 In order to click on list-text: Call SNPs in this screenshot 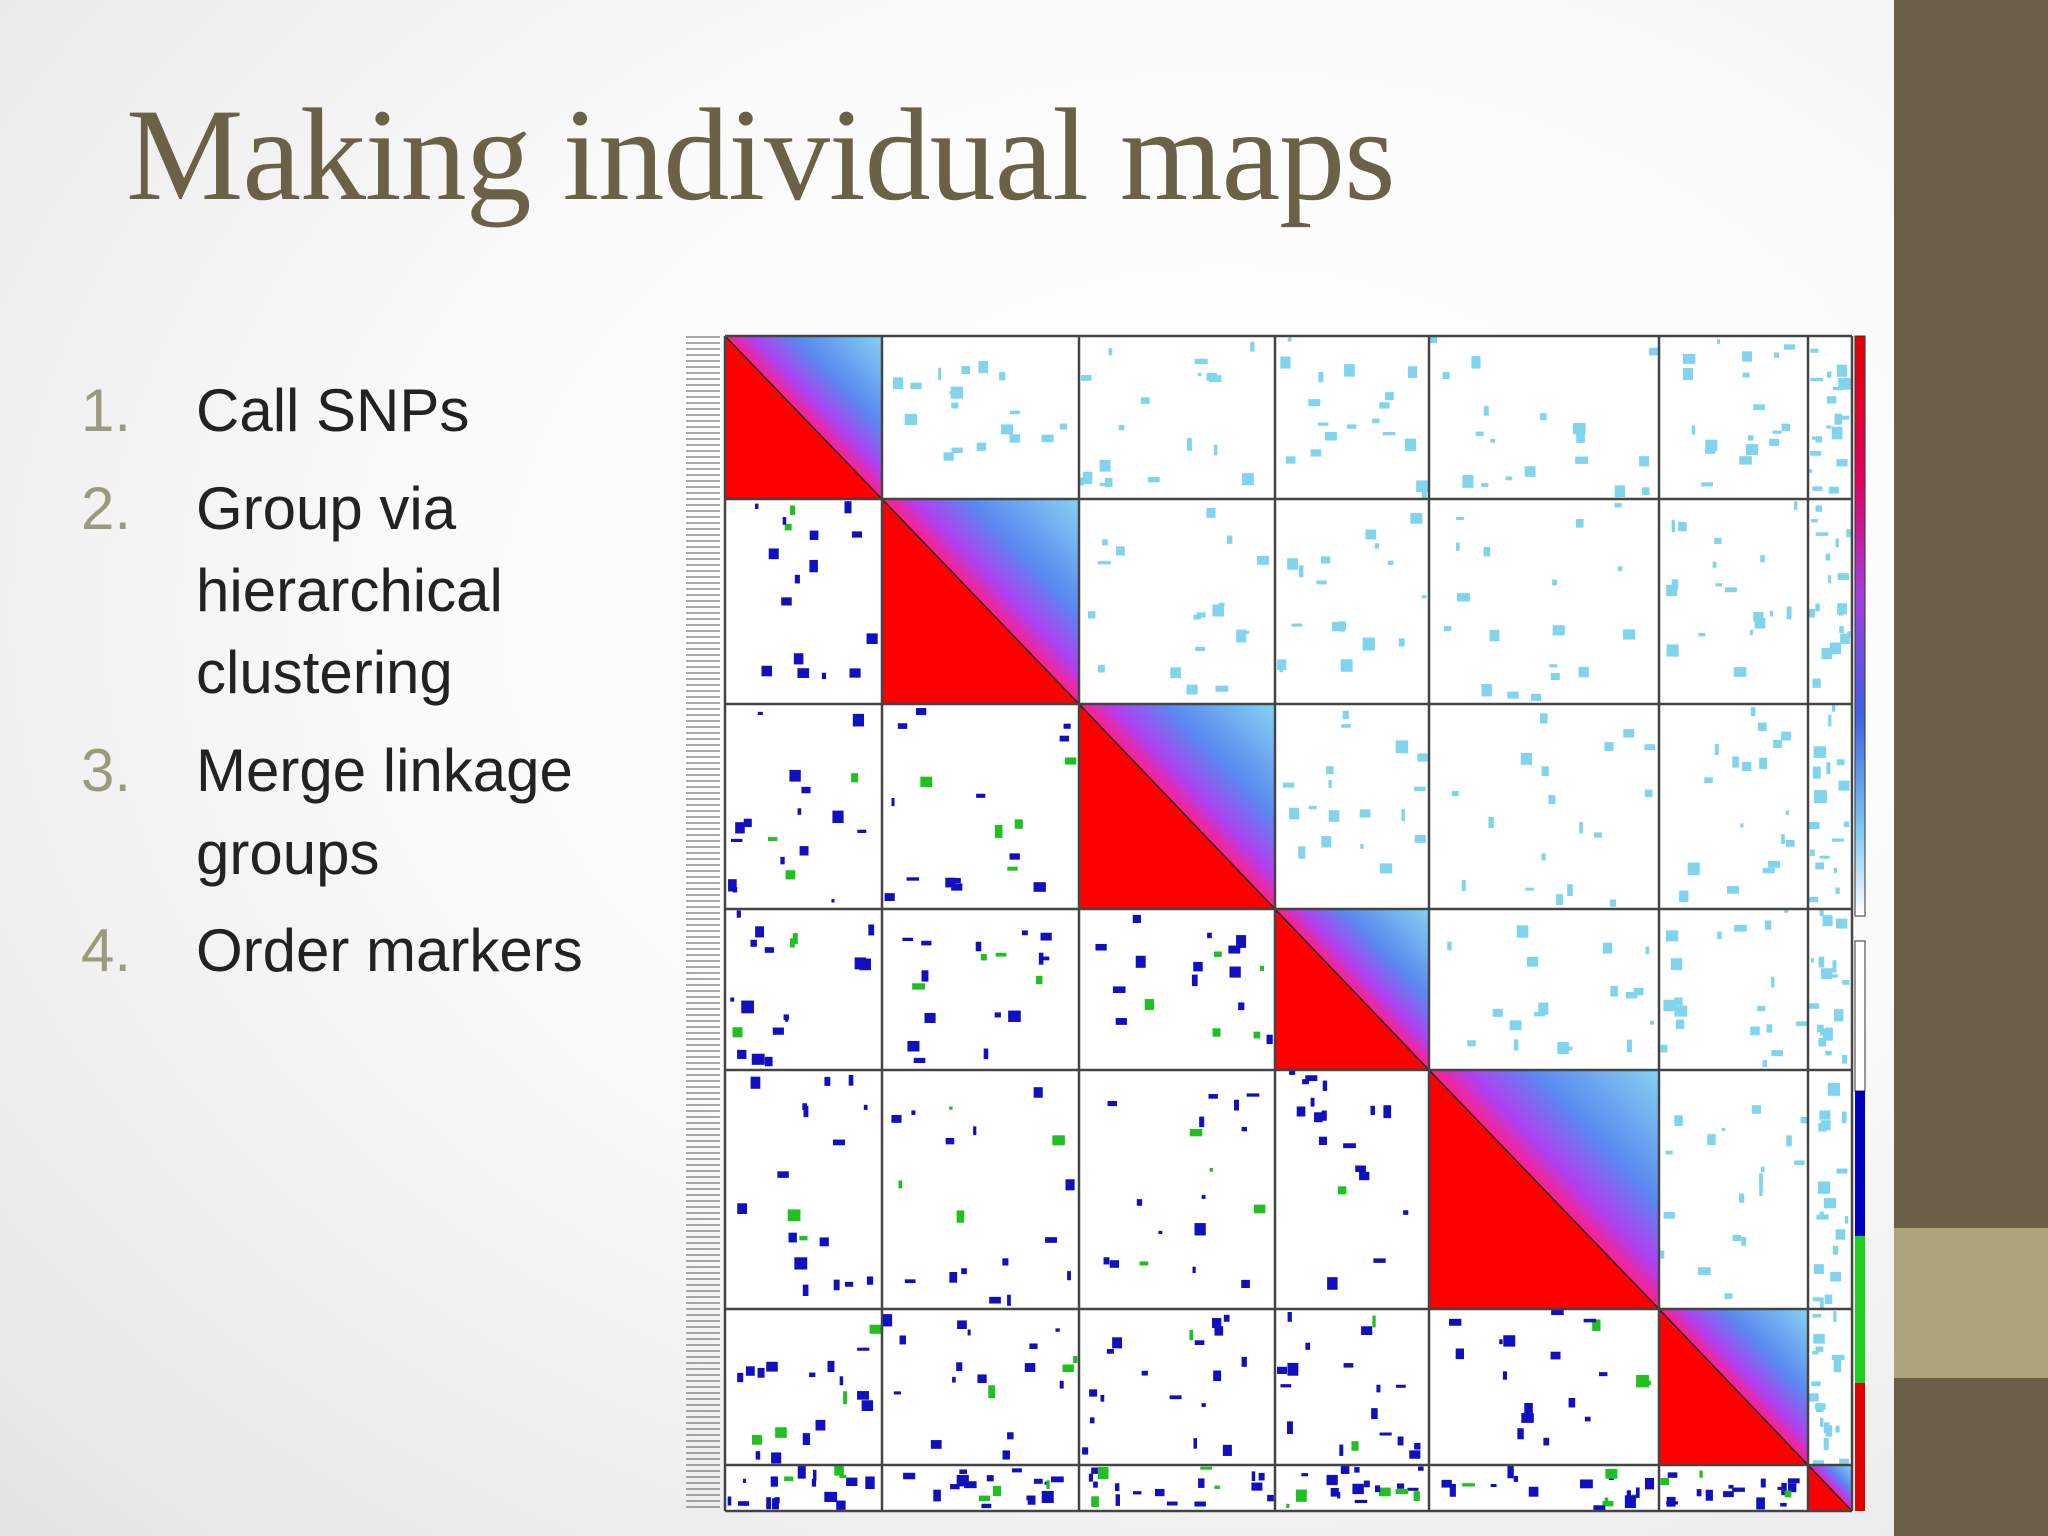, I will do `click(333, 410)`.